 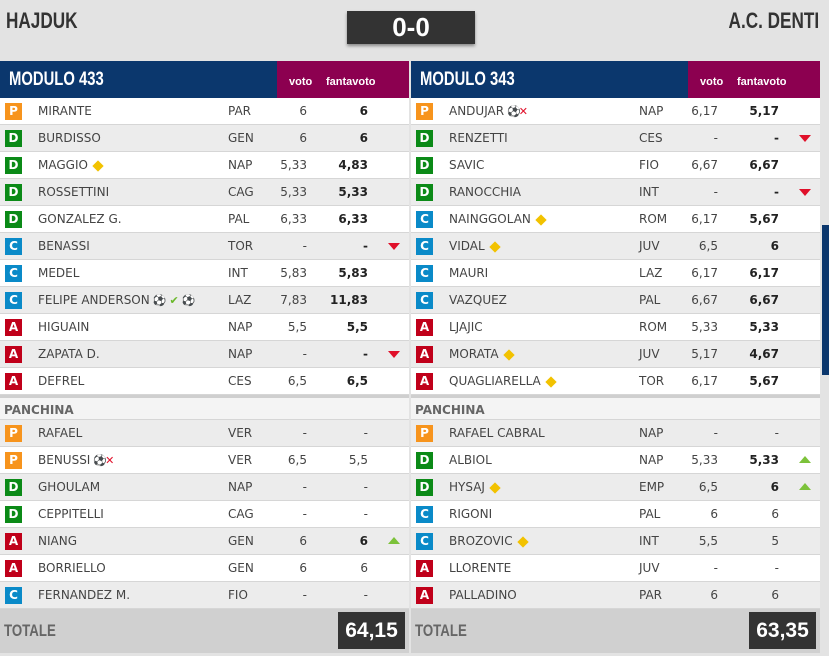 I want to click on fantavoto-value: 5,33, so click(x=764, y=460).